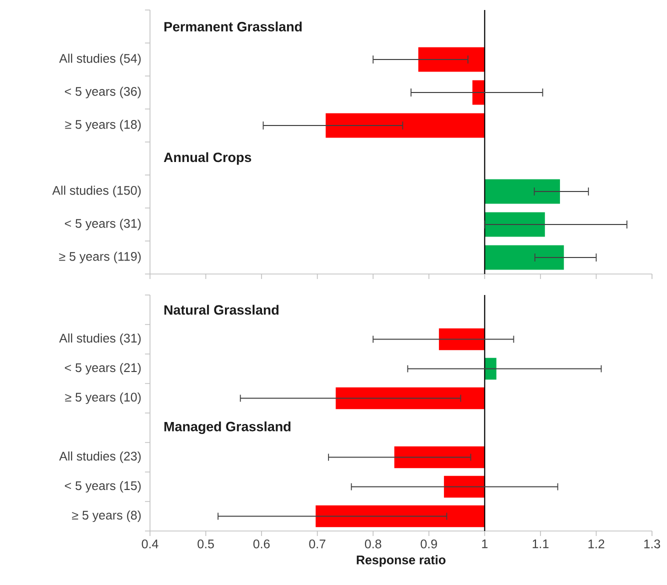 Image resolution: width=667 pixels, height=585 pixels. I want to click on x-tick-label: 0.6, so click(261, 544).